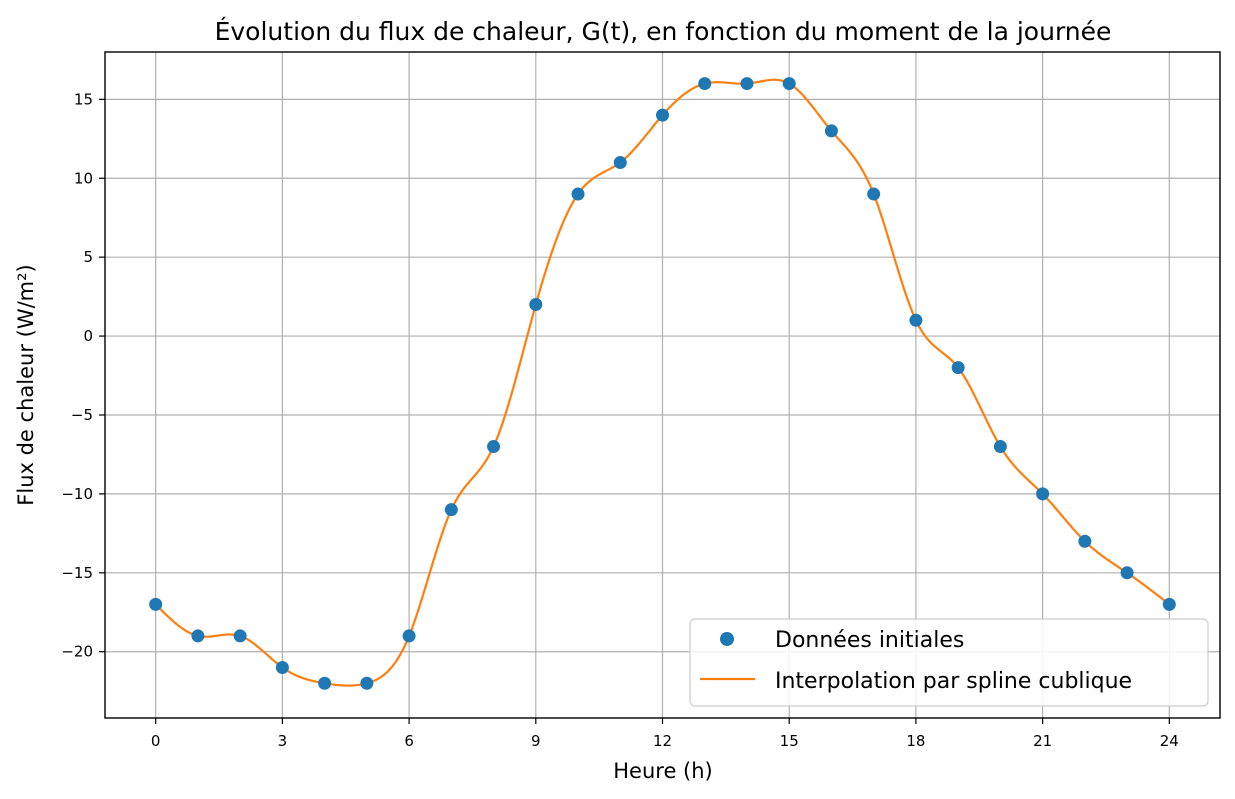 The image size is (1235, 799). I want to click on y-tick-label: −15, so click(77, 573).